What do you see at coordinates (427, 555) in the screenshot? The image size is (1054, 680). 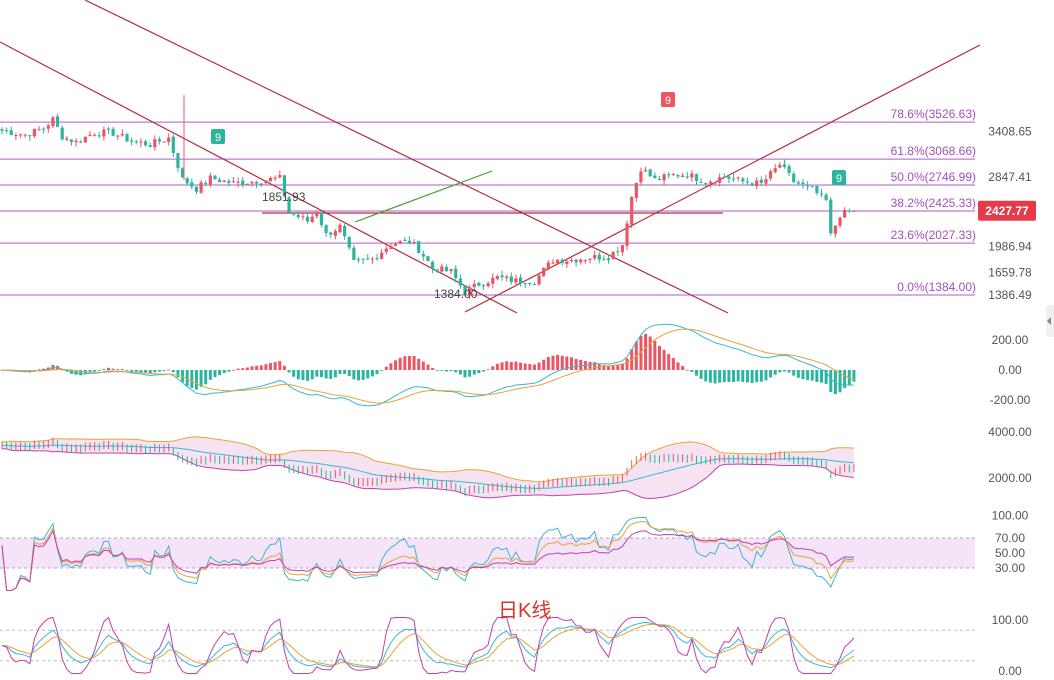 I see `rsi-12-line` at bounding box center [427, 555].